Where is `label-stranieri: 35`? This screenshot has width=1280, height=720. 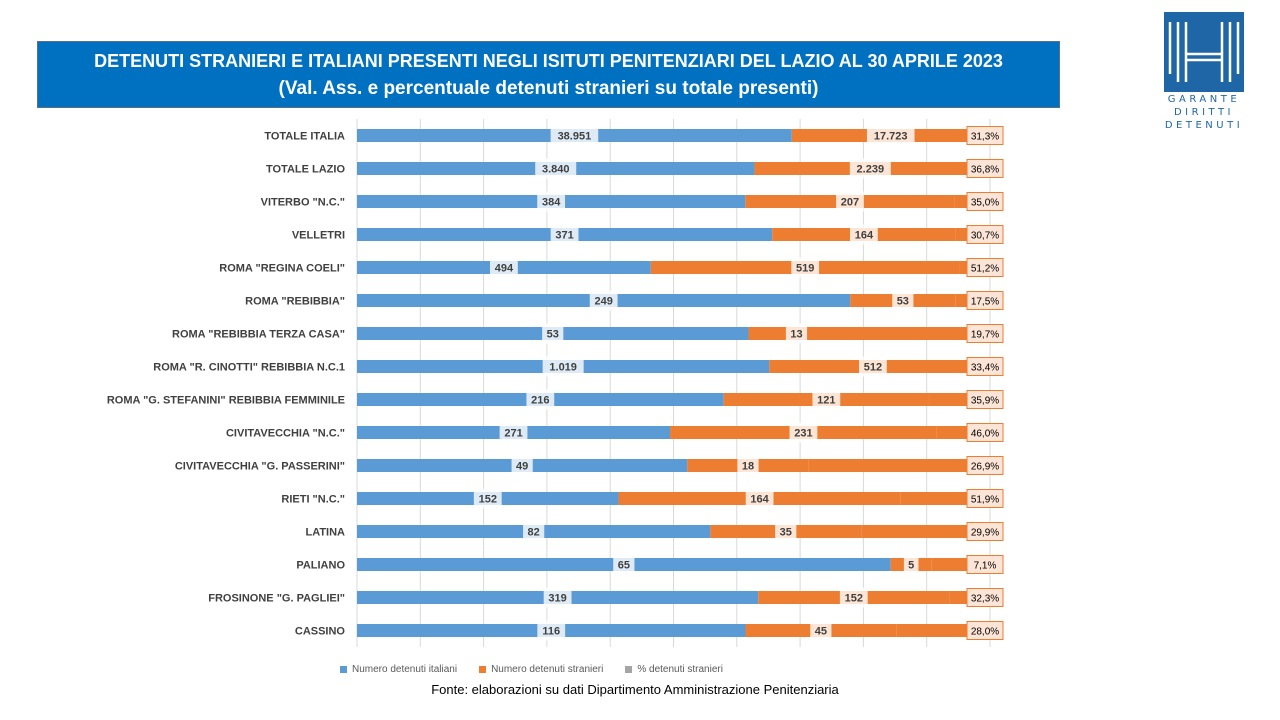 label-stranieri: 35 is located at coordinates (786, 533).